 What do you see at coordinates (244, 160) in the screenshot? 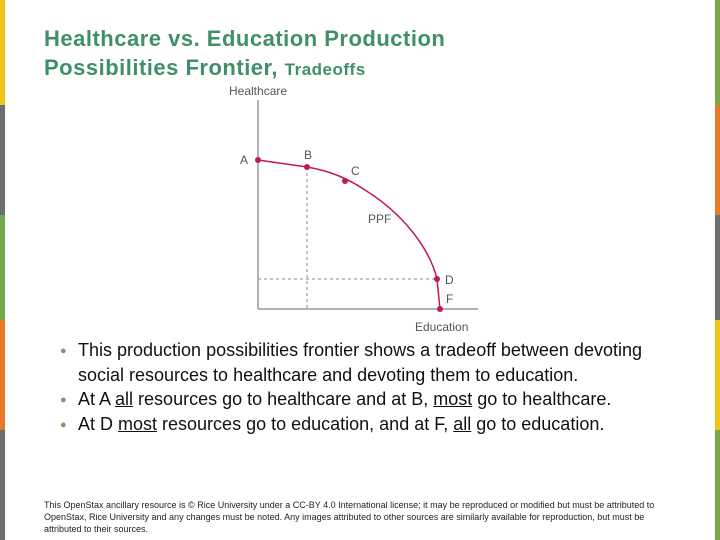
I see `point-label: A` at bounding box center [244, 160].